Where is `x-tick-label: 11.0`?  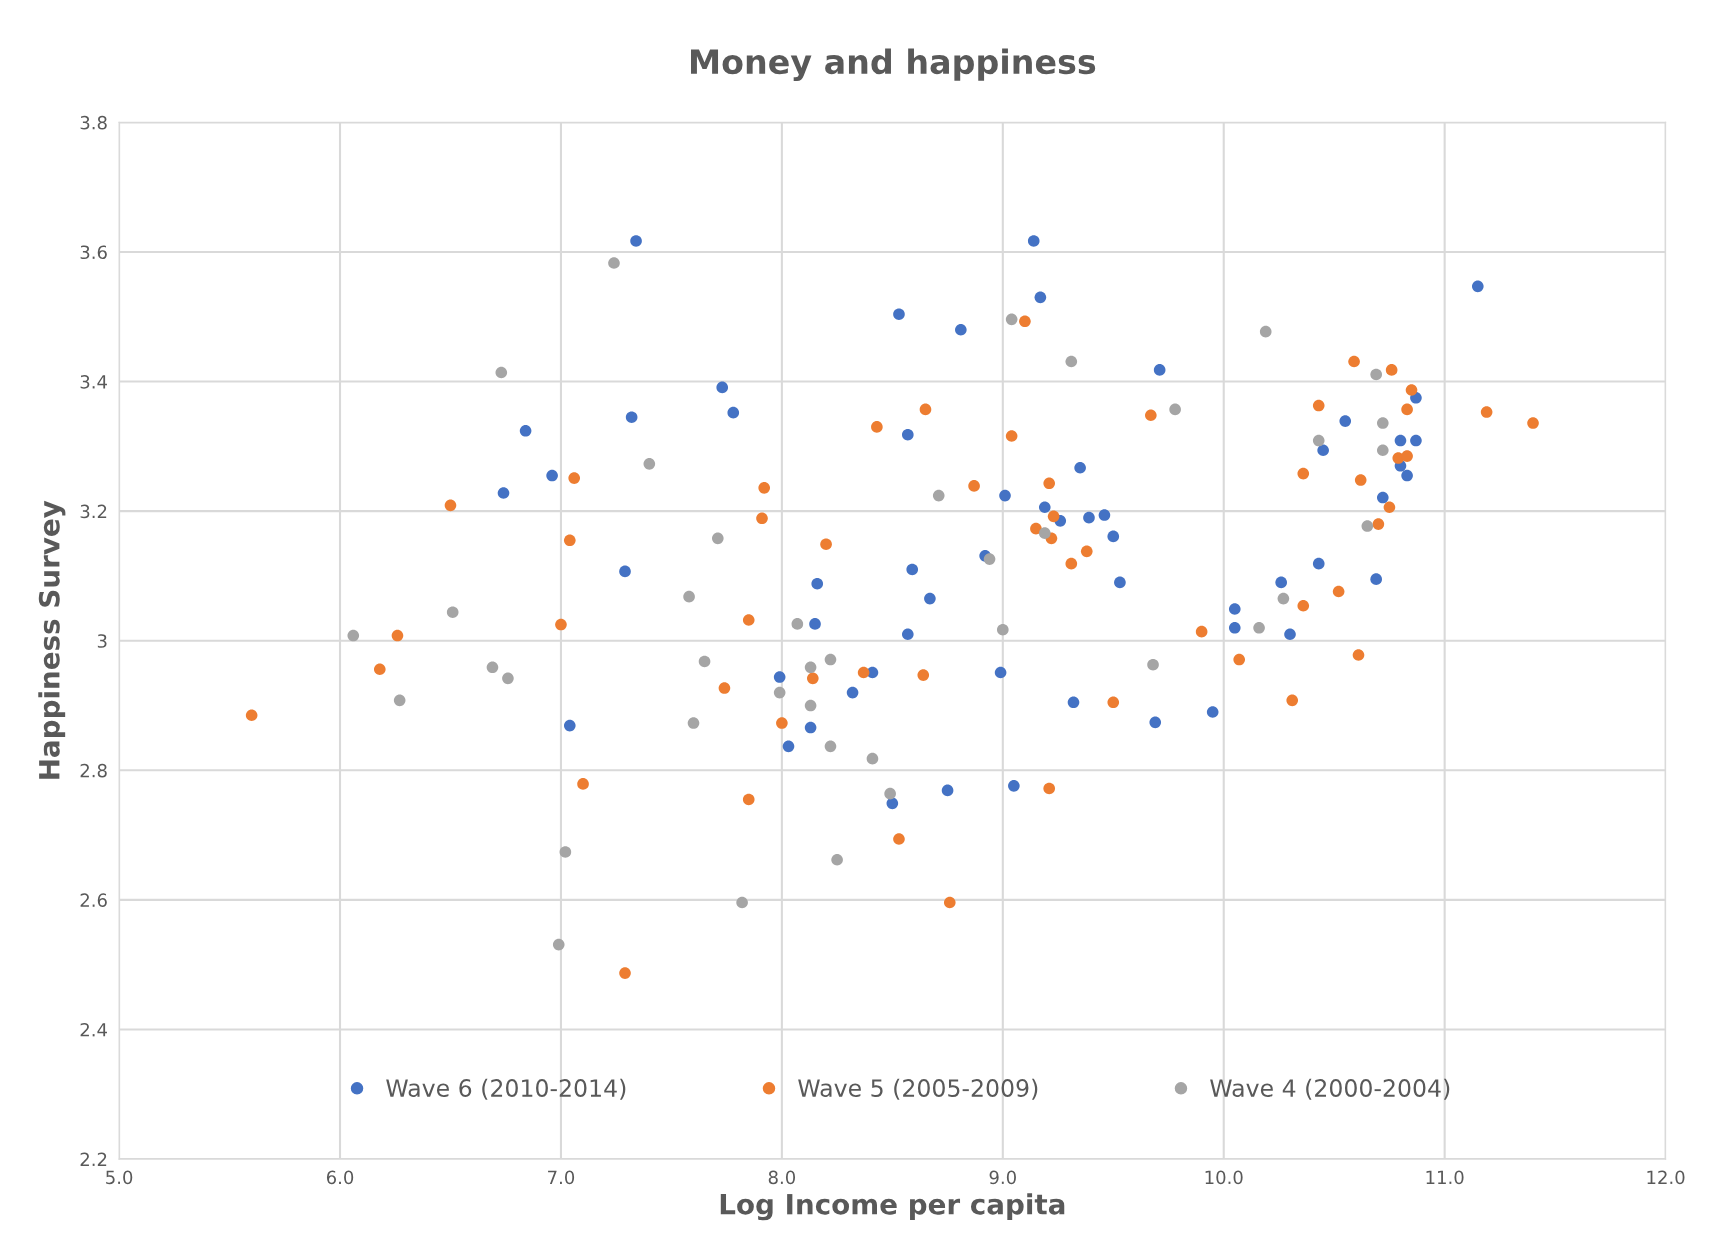 x-tick-label: 11.0 is located at coordinates (1445, 1177).